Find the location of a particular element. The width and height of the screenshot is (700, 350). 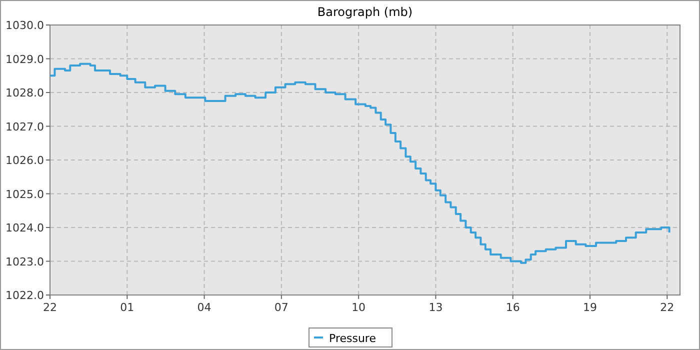

x-tick-label: 10 is located at coordinates (359, 307).